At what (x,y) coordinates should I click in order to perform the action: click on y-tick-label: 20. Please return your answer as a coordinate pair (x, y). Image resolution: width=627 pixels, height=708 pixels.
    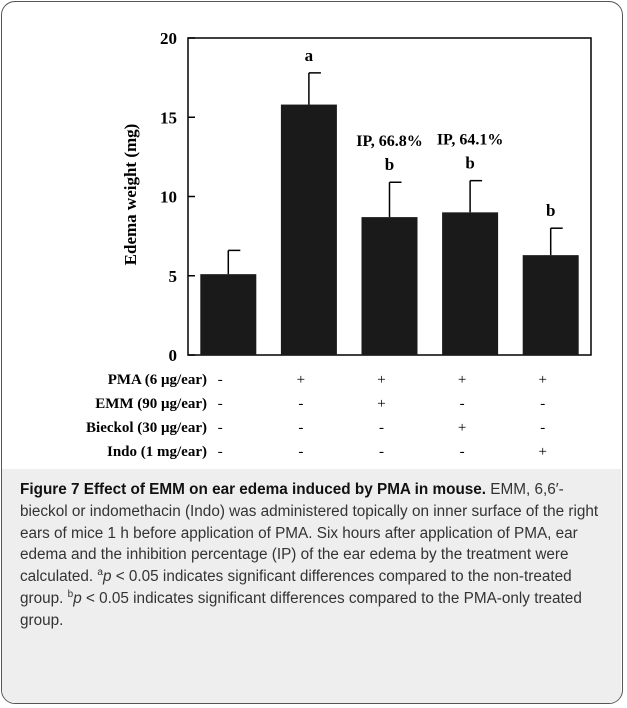
    Looking at the image, I should click on (168, 38).